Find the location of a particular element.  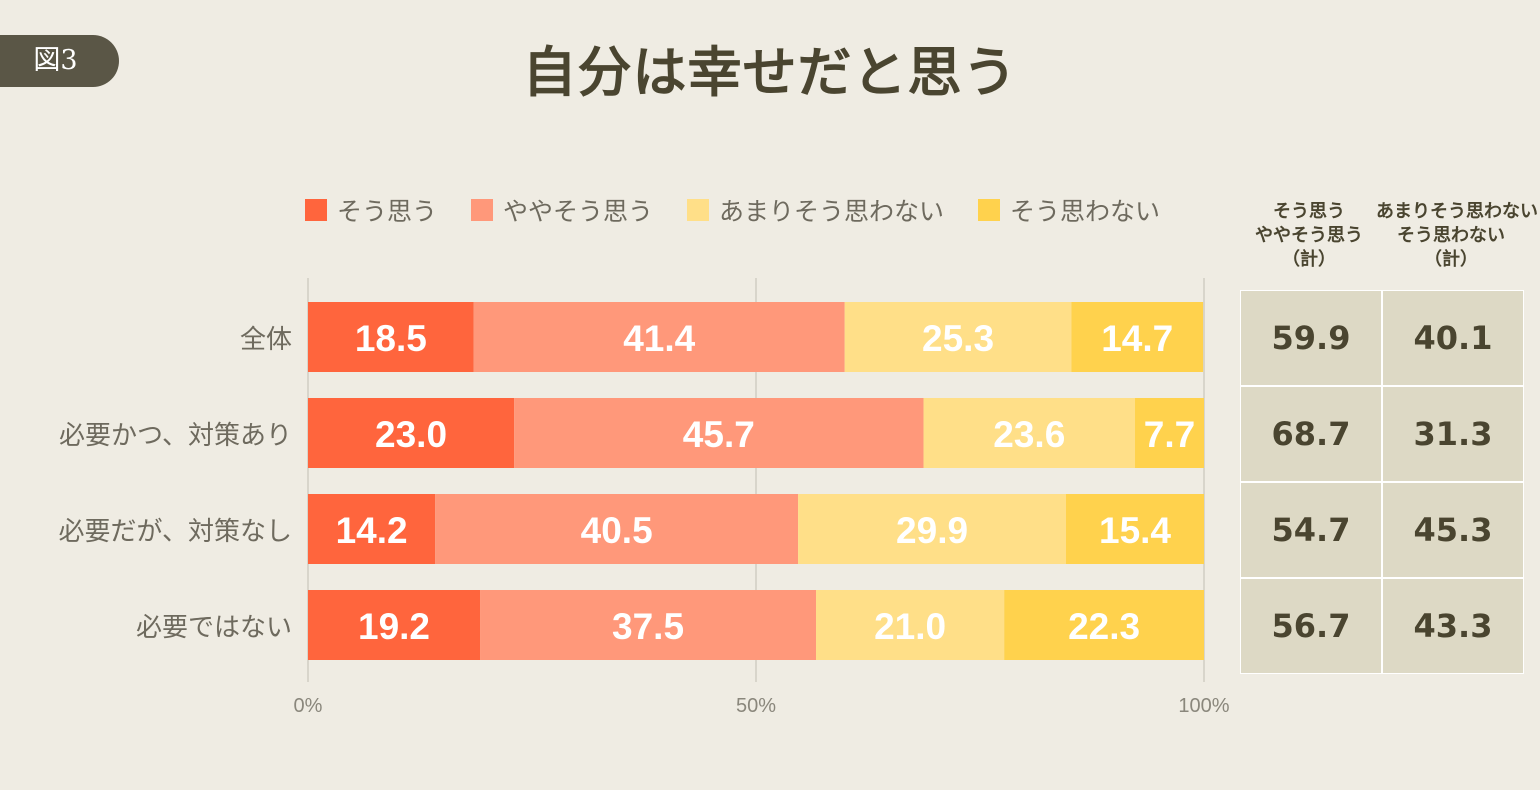

data-label: 14.7 is located at coordinates (1137, 338).